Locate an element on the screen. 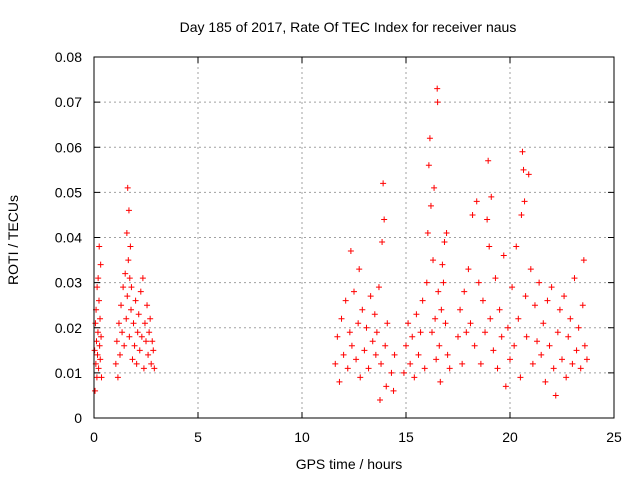 The height and width of the screenshot is (480, 640). x-tick-label: 10 is located at coordinates (302, 437).